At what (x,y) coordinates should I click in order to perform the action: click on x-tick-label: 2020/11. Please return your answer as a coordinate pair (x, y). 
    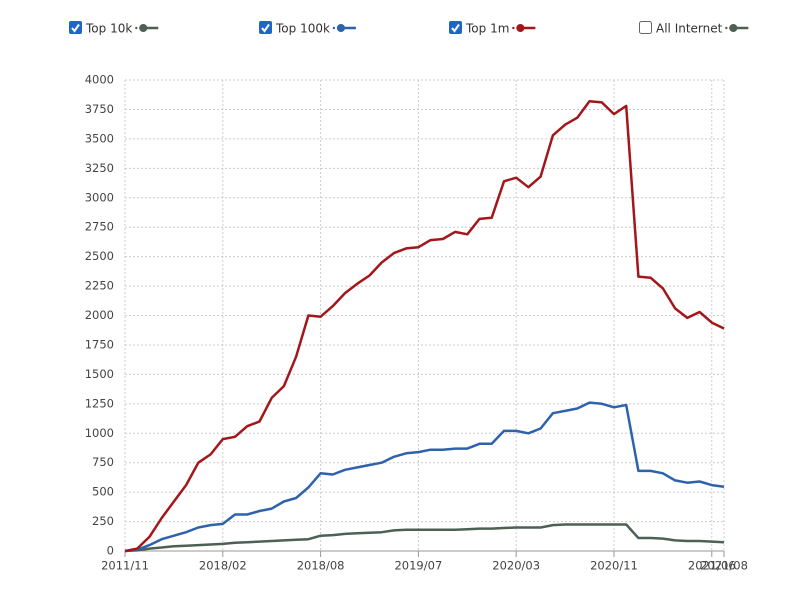
    Looking at the image, I should click on (614, 566).